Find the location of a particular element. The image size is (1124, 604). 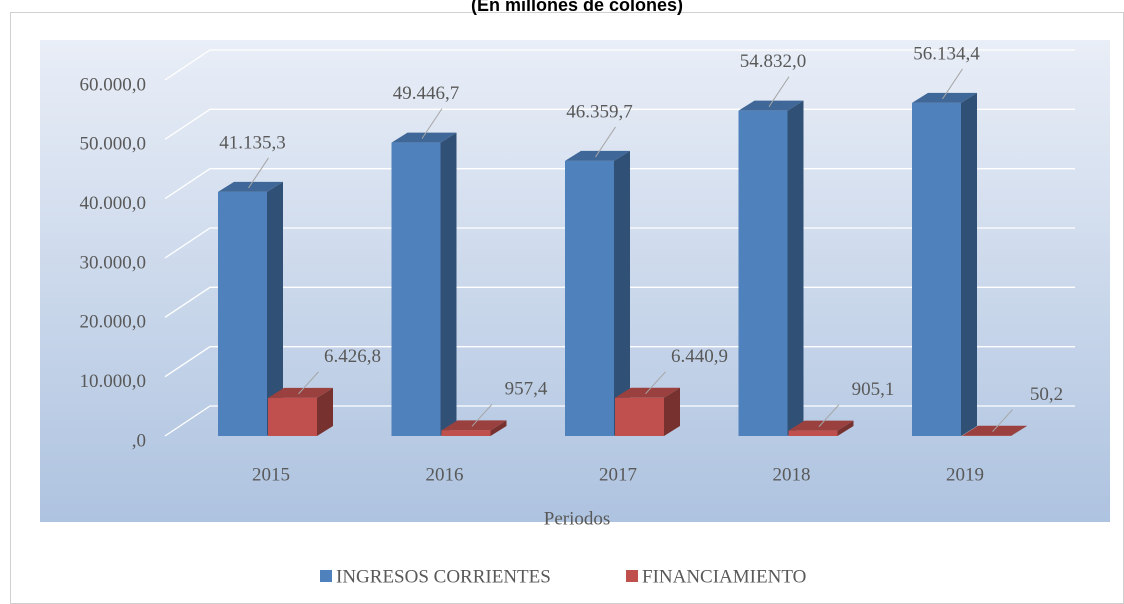

legend-label: INGRESOS CORRIENTES is located at coordinates (443, 576).